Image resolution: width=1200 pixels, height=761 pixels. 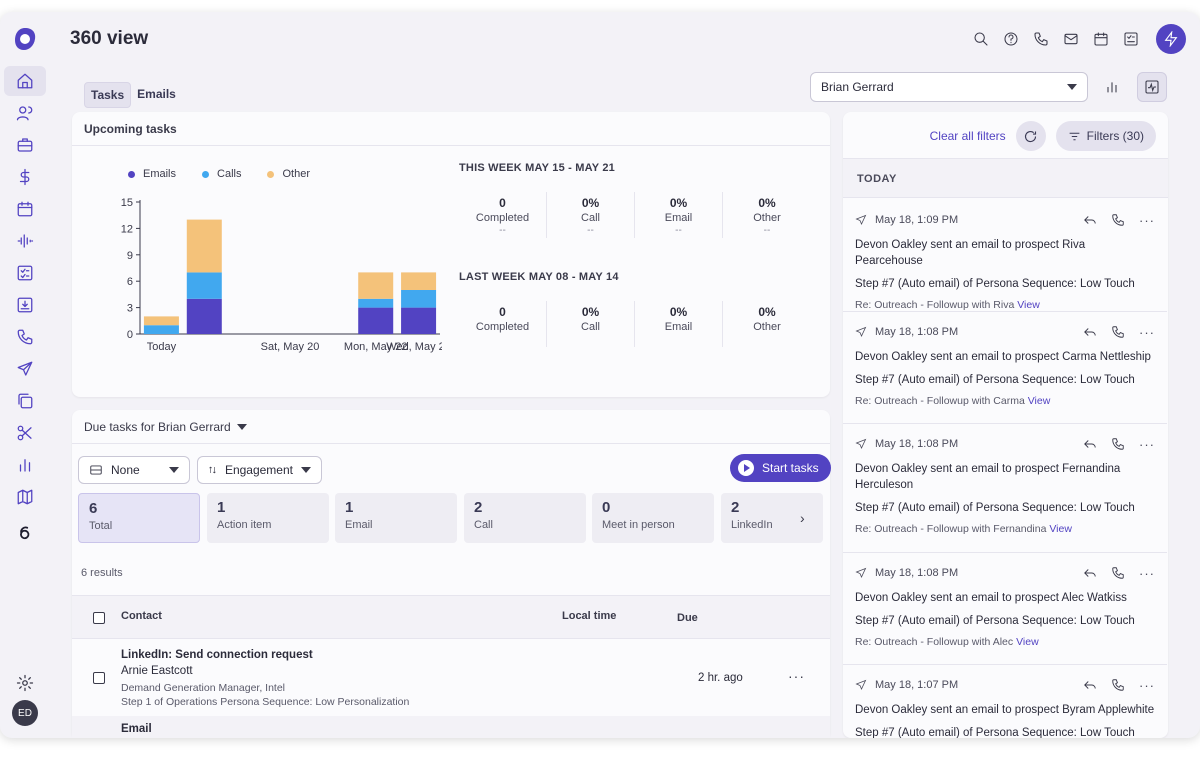 I want to click on clear-filters-link: Clear all filters, so click(x=967, y=136).